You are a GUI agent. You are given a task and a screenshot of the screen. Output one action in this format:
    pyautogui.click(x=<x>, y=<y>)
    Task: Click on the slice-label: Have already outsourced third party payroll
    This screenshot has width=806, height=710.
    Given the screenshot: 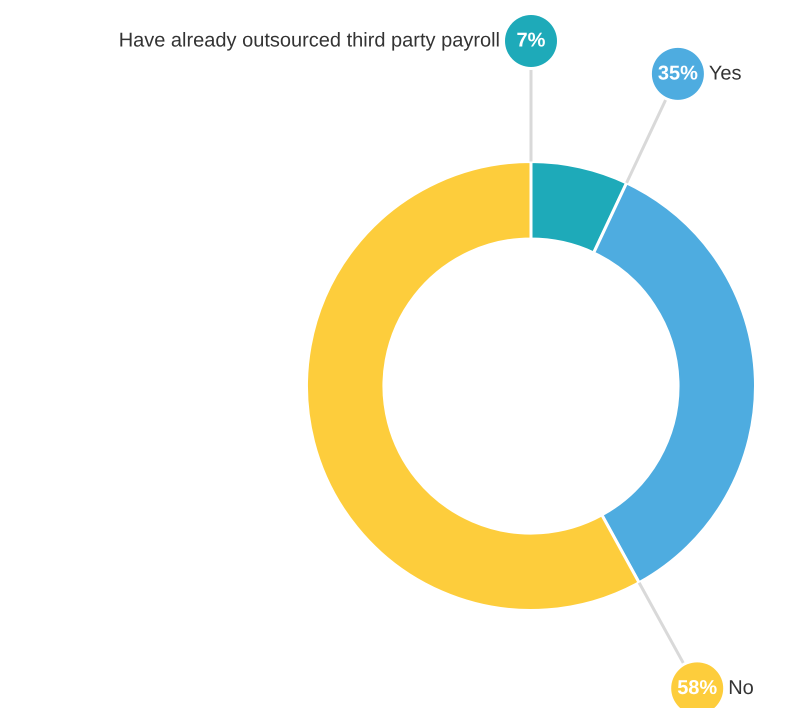 What is the action you would take?
    pyautogui.click(x=309, y=41)
    